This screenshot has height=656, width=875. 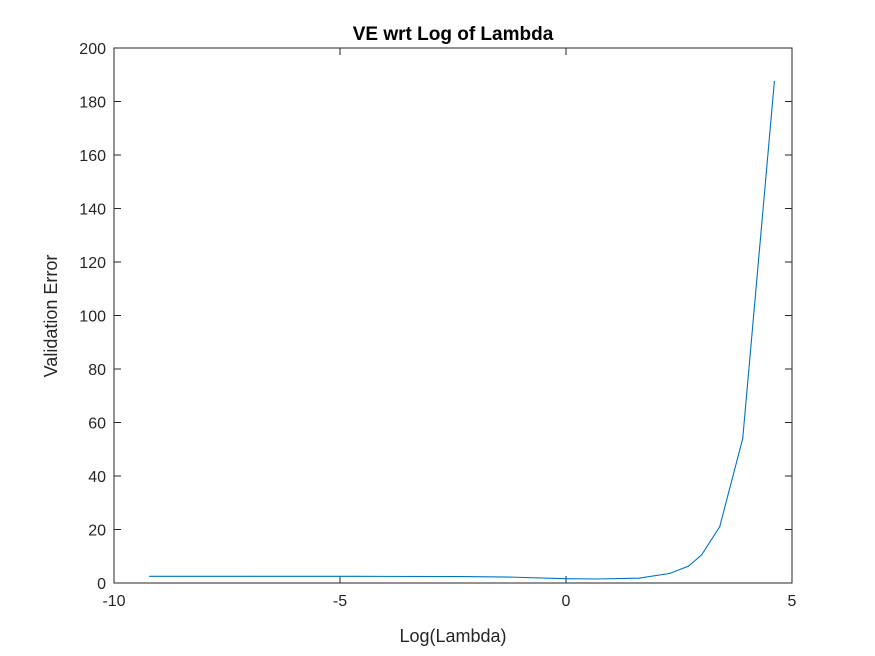 What do you see at coordinates (92, 317) in the screenshot?
I see `y-tick-label: 100` at bounding box center [92, 317].